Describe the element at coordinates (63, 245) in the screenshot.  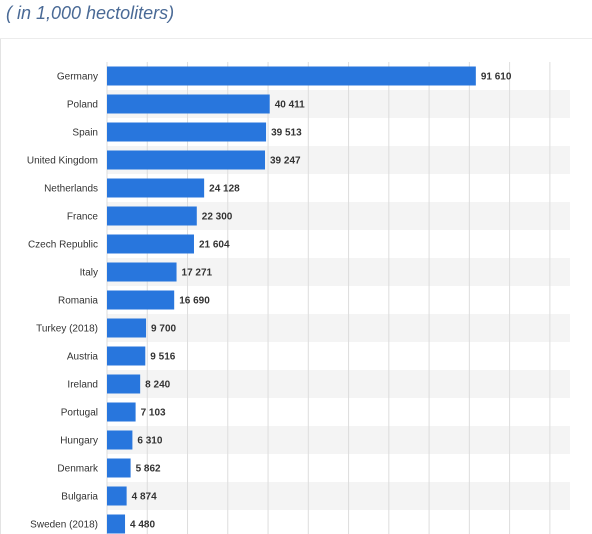
I see `category-label: Czech Republic` at that location.